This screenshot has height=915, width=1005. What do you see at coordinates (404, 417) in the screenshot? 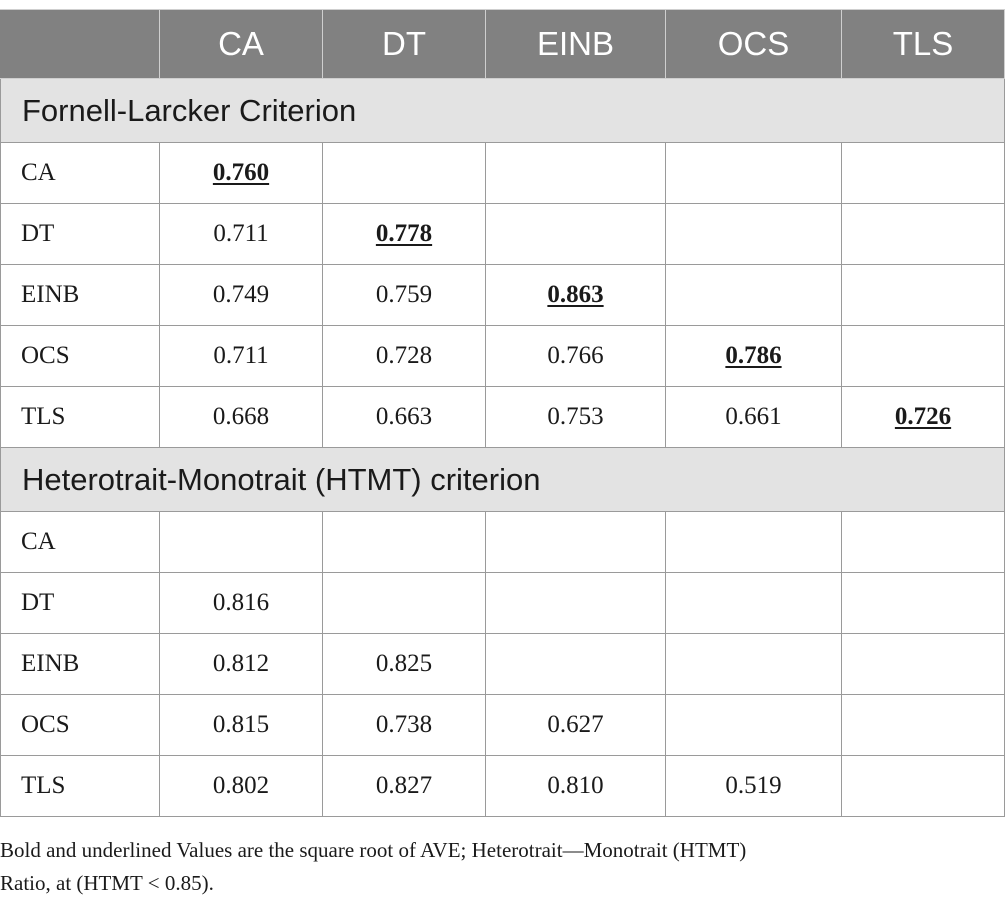
I see `table-cell: 0.663` at bounding box center [404, 417].